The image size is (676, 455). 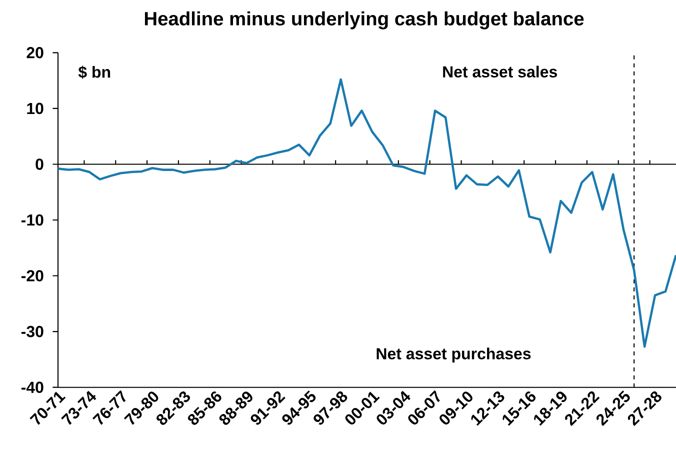 I want to click on annotation: Net asset purchases, so click(x=453, y=355).